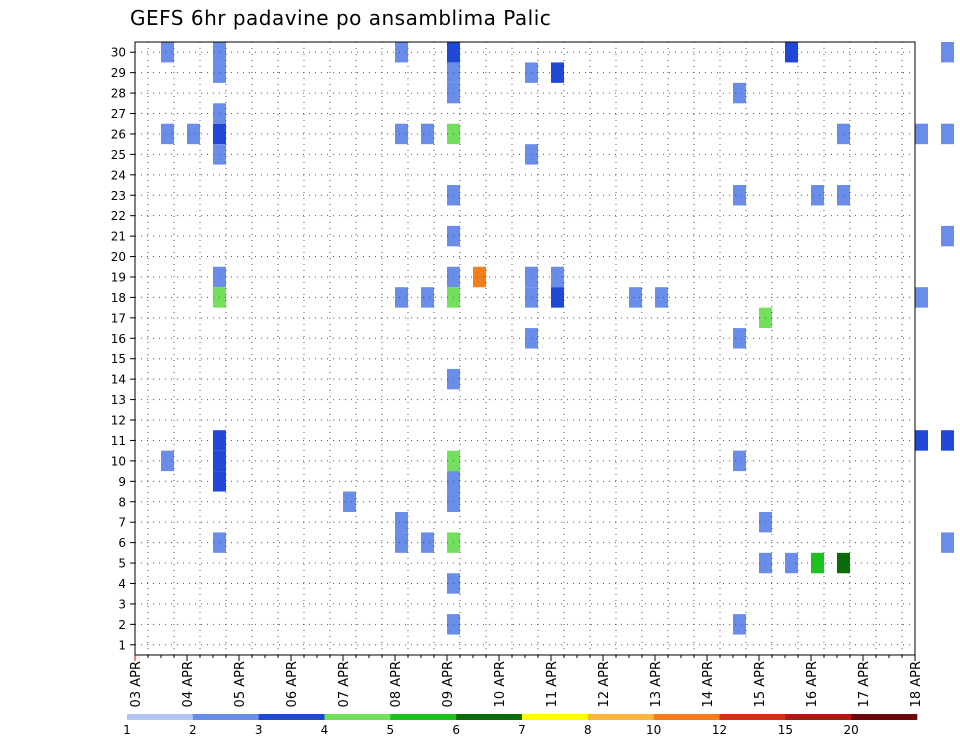 The height and width of the screenshot is (742, 960). What do you see at coordinates (118, 134) in the screenshot?
I see `y-tick-label: 26` at bounding box center [118, 134].